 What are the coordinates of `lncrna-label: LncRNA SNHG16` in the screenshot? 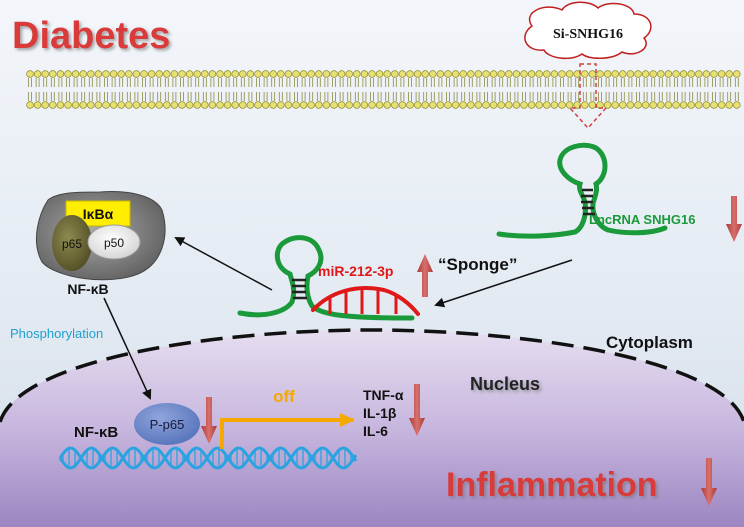 It's located at (642, 219).